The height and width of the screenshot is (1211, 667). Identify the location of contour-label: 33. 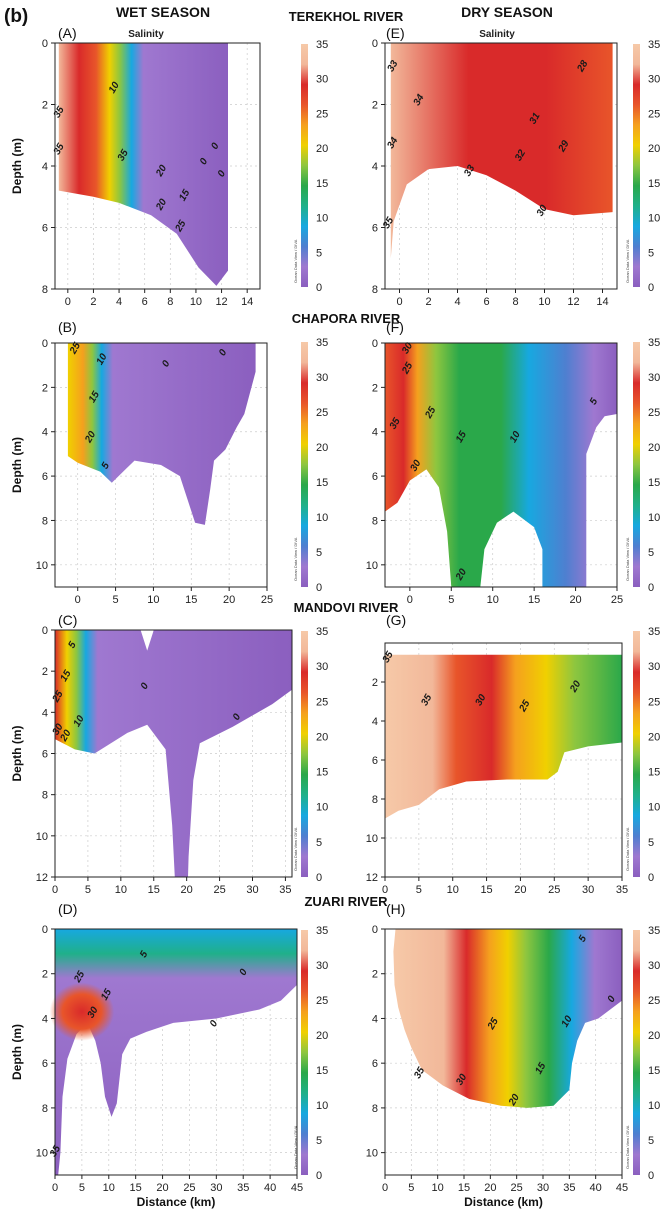
(469, 171).